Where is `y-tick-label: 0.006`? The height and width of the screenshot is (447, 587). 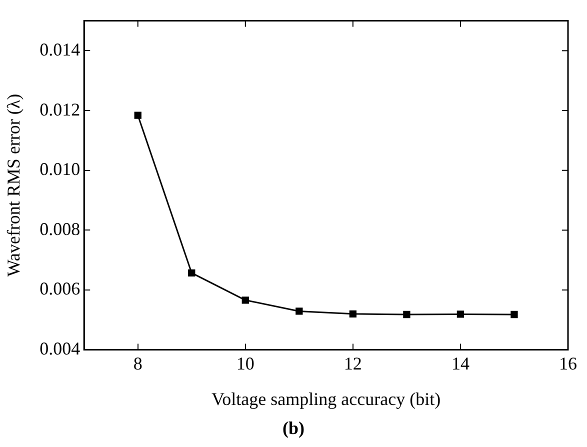 y-tick-label: 0.006 is located at coordinates (60, 288).